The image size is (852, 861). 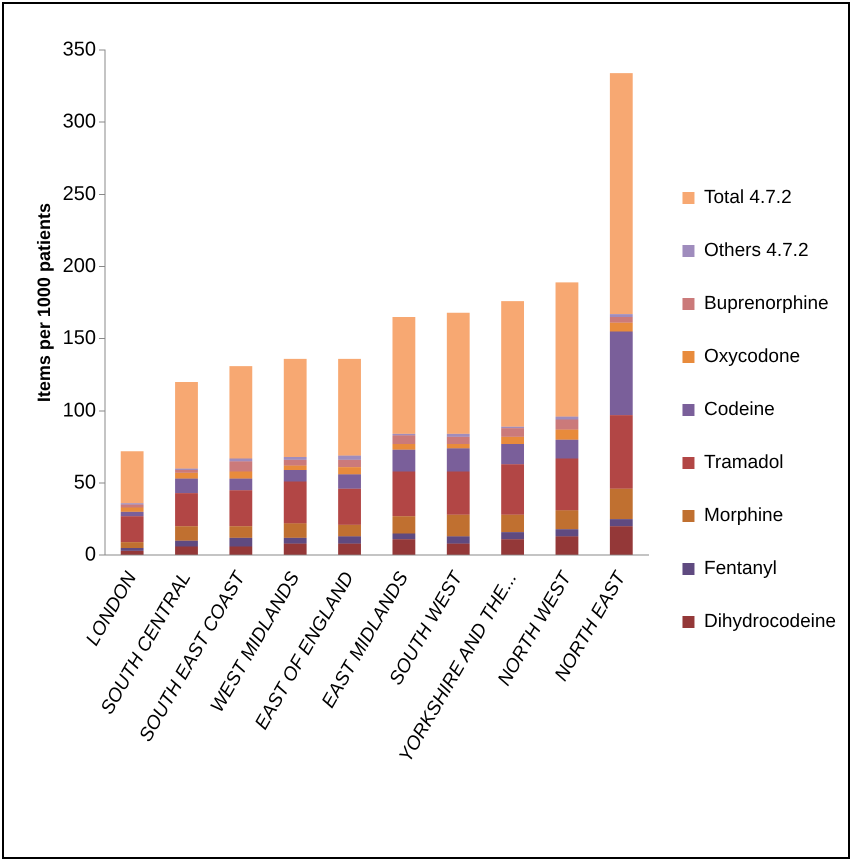 I want to click on legend-label: Codeine, so click(x=739, y=409).